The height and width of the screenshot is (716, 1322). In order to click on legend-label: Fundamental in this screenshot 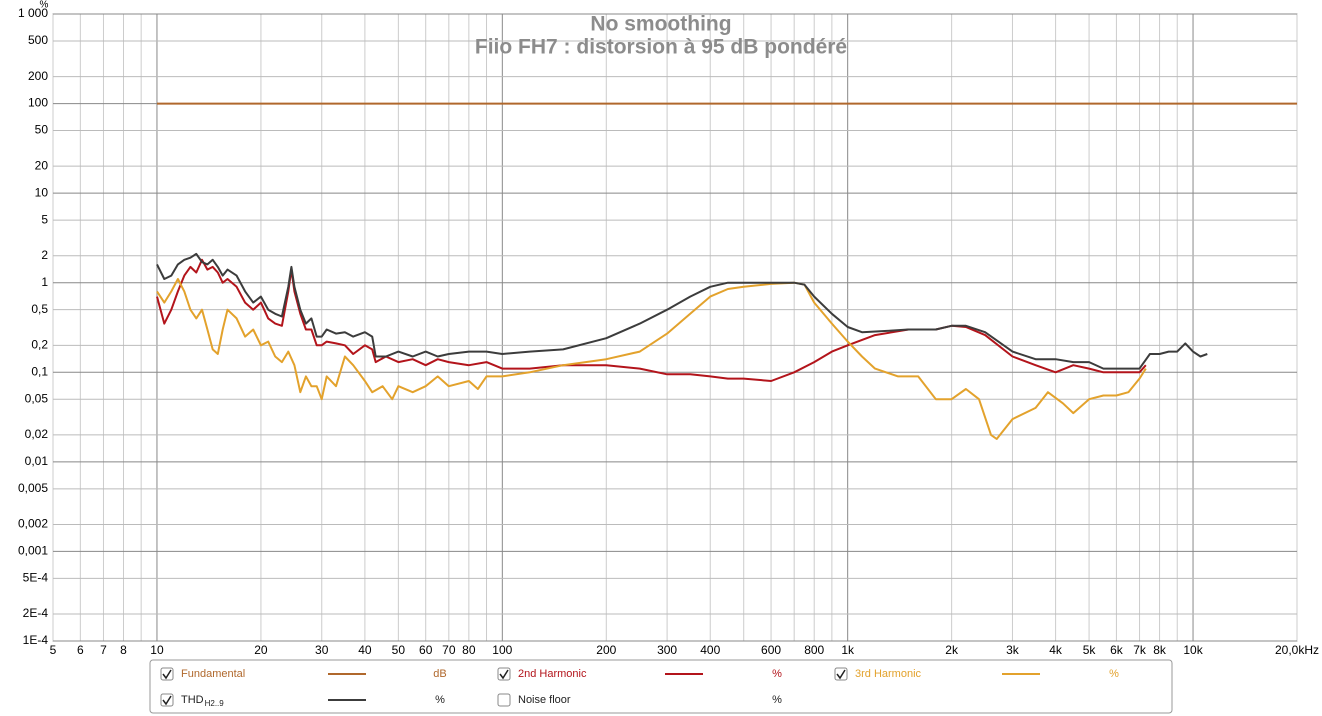, I will do `click(213, 674)`.